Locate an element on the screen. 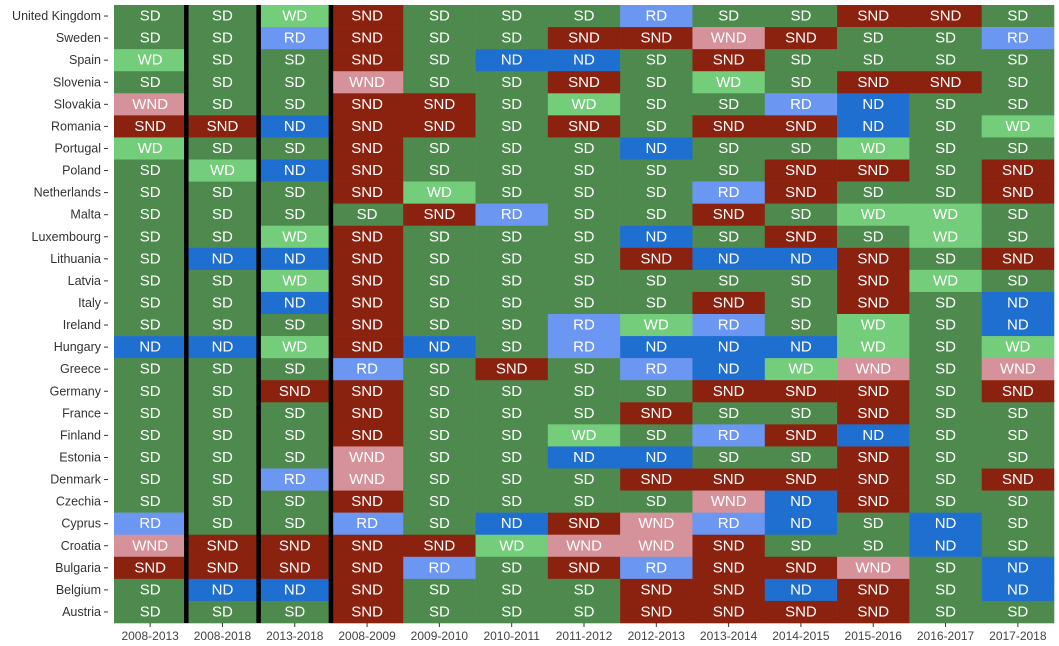 The height and width of the screenshot is (646, 1059). heatmap-cell-luxembourg-2014-2015 is located at coordinates (801, 237).